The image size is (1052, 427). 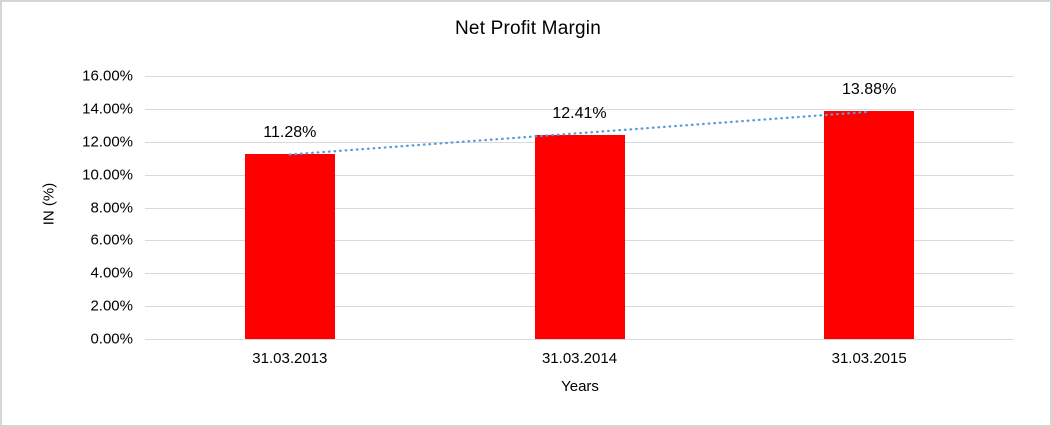 I want to click on y-tick-label: 2.00%, so click(x=111, y=306).